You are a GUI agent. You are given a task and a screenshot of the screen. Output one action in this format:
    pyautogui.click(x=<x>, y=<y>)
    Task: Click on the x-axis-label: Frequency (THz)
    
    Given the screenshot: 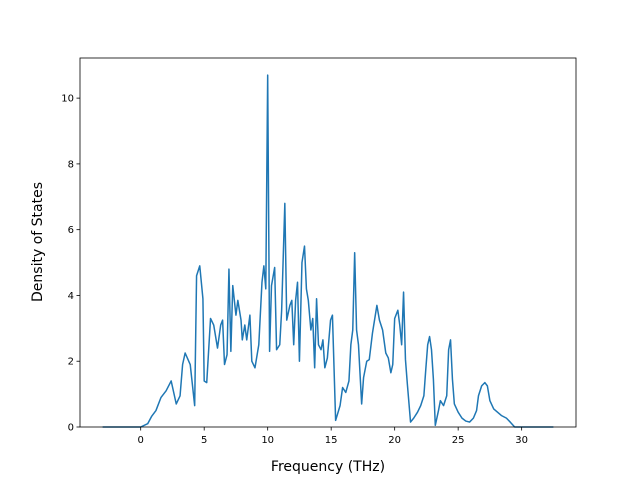 What is the action you would take?
    pyautogui.click(x=328, y=467)
    